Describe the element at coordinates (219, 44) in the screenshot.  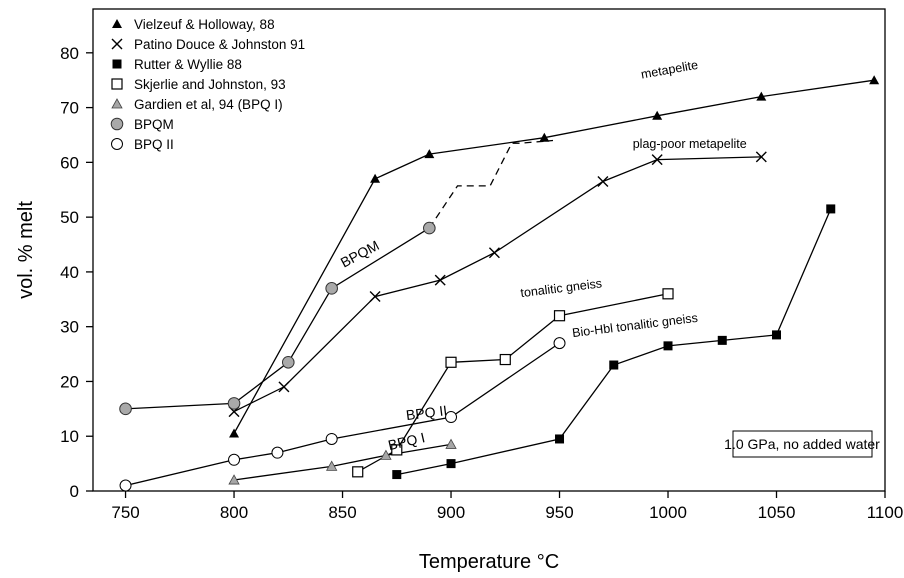
I see `legend-label-1: Patino Douce & Johnston 91` at that location.